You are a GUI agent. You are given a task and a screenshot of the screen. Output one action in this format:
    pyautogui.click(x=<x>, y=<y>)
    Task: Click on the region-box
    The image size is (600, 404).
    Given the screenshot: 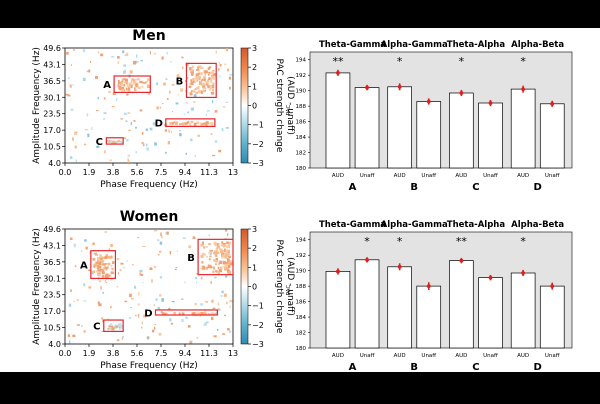 What is the action you would take?
    pyautogui.click(x=114, y=141)
    